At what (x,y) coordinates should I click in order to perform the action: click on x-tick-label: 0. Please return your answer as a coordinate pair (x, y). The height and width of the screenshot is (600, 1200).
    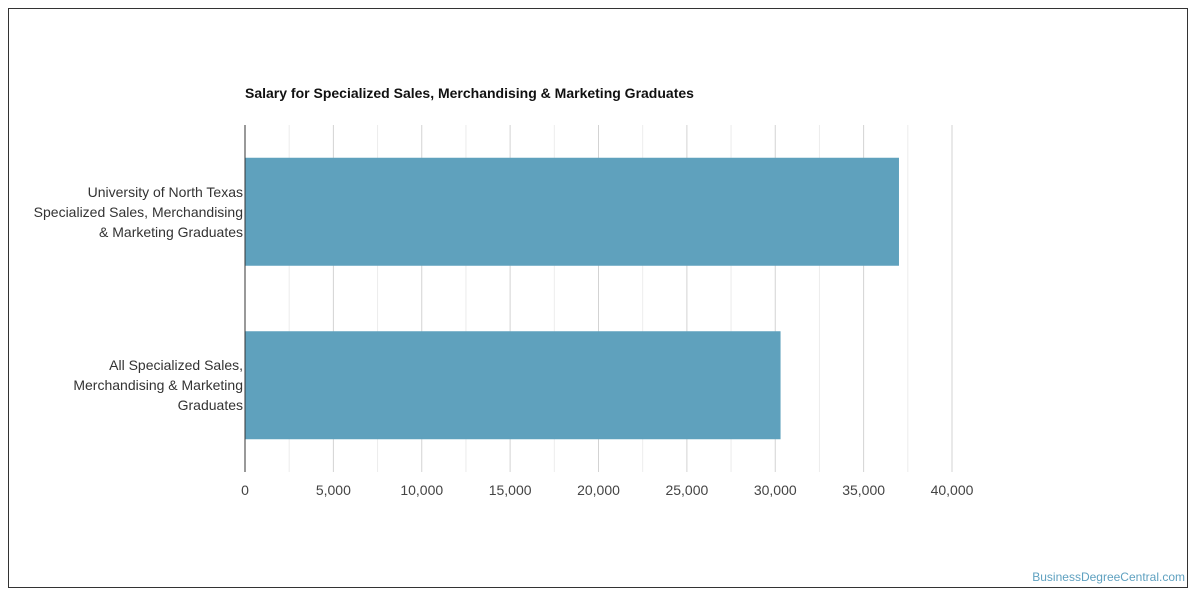
    Looking at the image, I should click on (245, 490).